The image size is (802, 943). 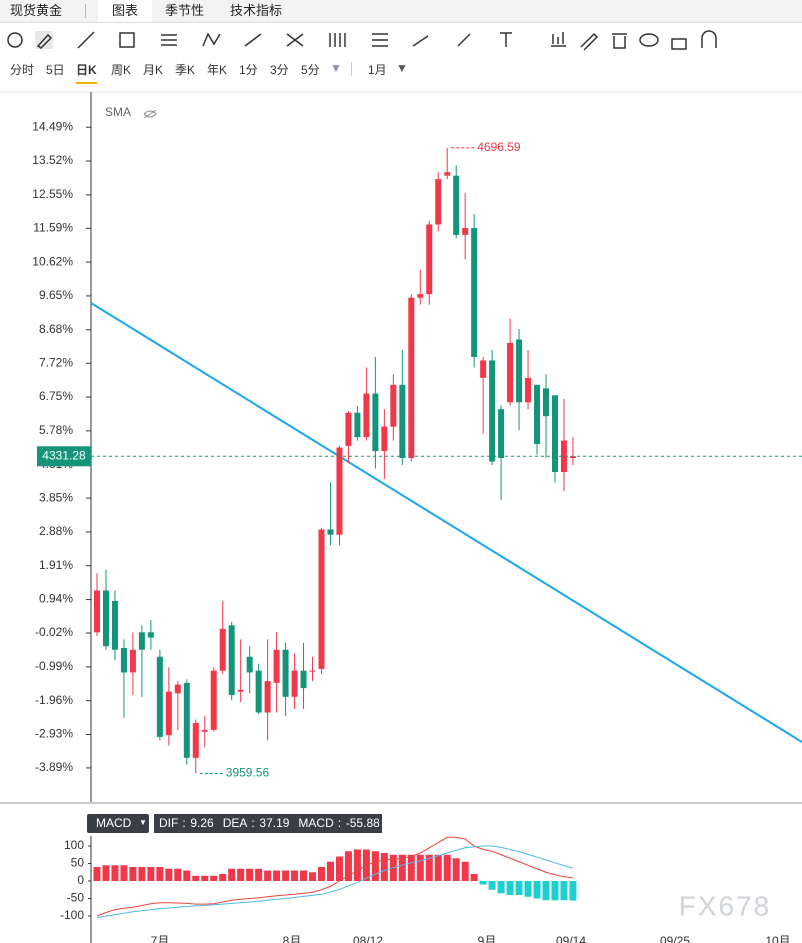 I want to click on x-tick-label: 9月, so click(x=487, y=938).